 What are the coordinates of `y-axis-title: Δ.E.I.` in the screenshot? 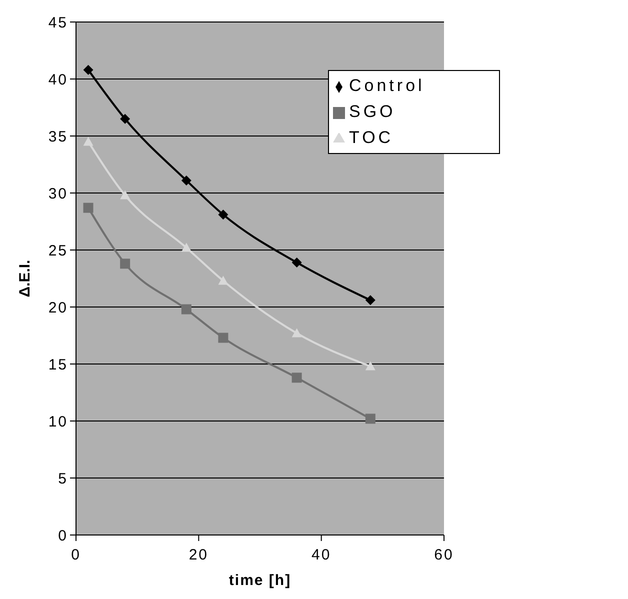 It's located at (25, 279).